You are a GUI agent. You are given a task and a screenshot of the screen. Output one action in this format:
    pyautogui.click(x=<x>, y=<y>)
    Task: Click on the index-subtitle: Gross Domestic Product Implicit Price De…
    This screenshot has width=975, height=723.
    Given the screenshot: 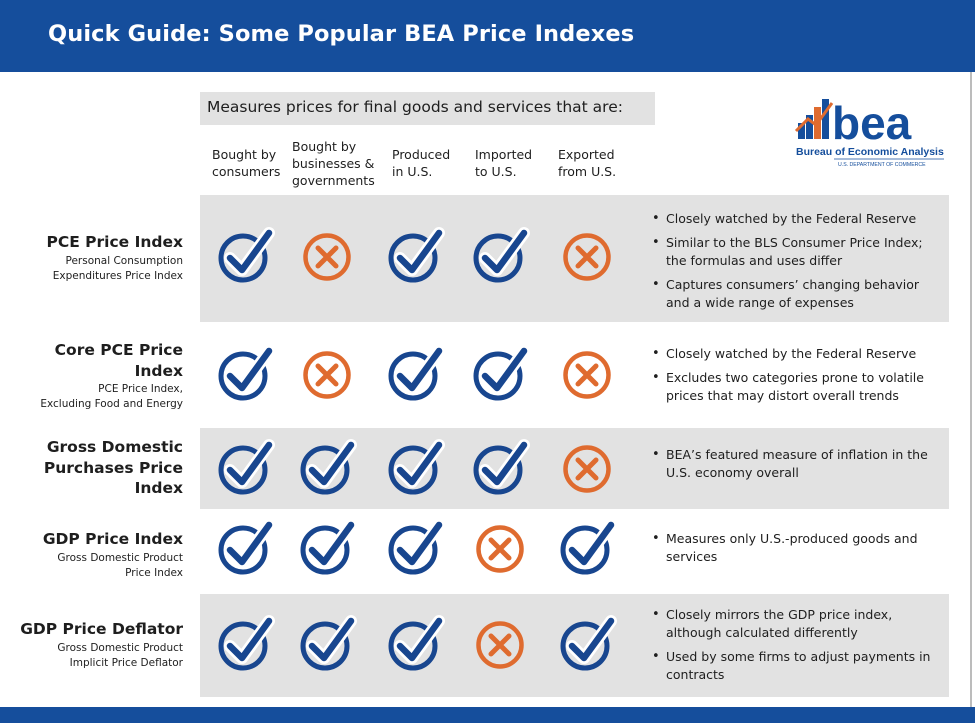 What is the action you would take?
    pyautogui.click(x=120, y=655)
    